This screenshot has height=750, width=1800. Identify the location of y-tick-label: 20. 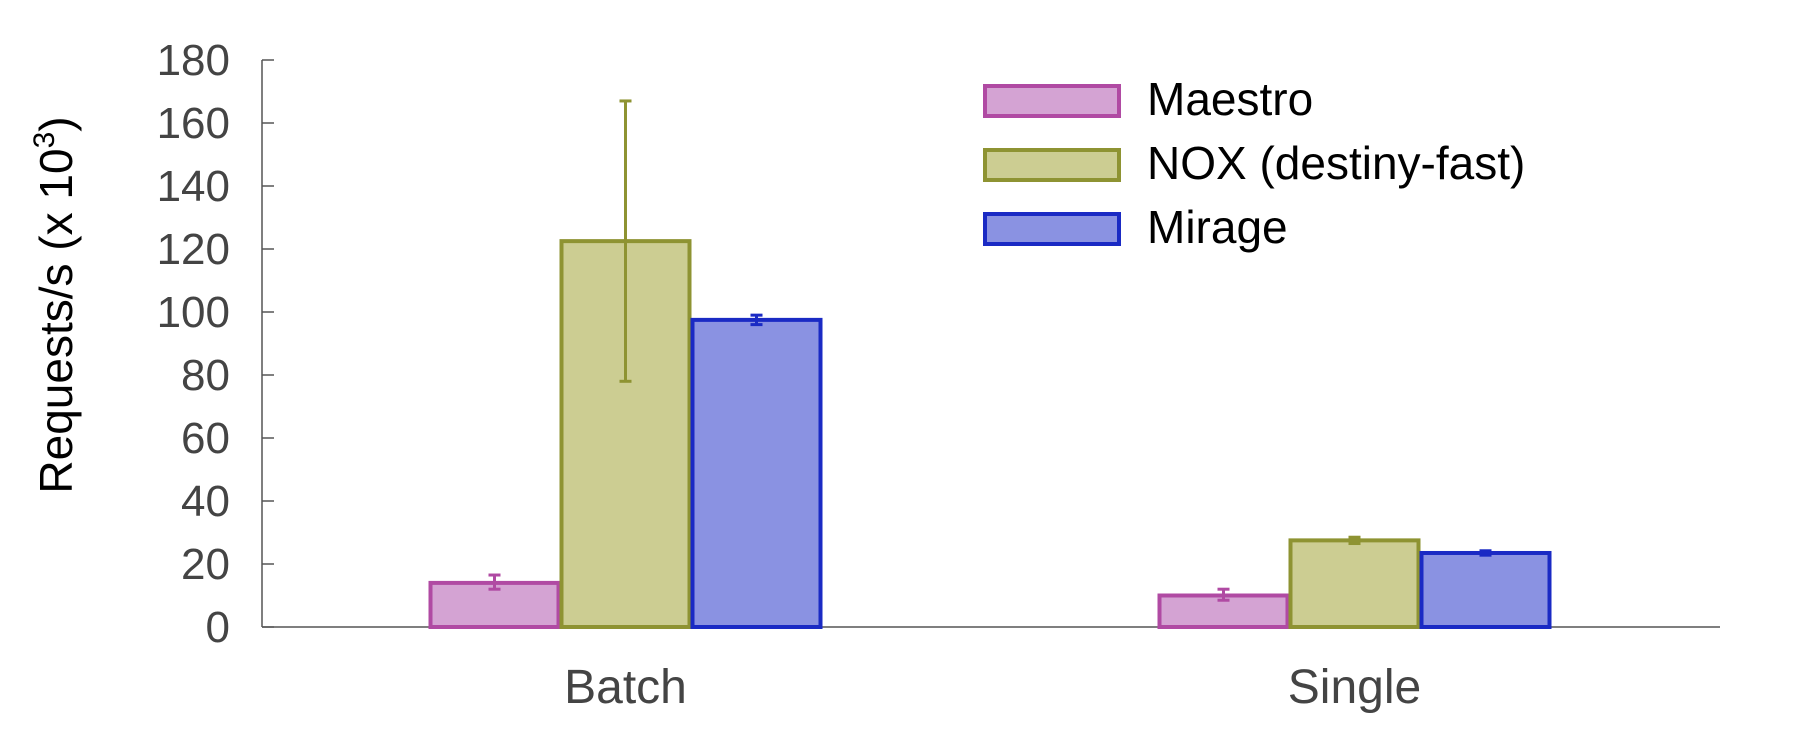
(205, 564).